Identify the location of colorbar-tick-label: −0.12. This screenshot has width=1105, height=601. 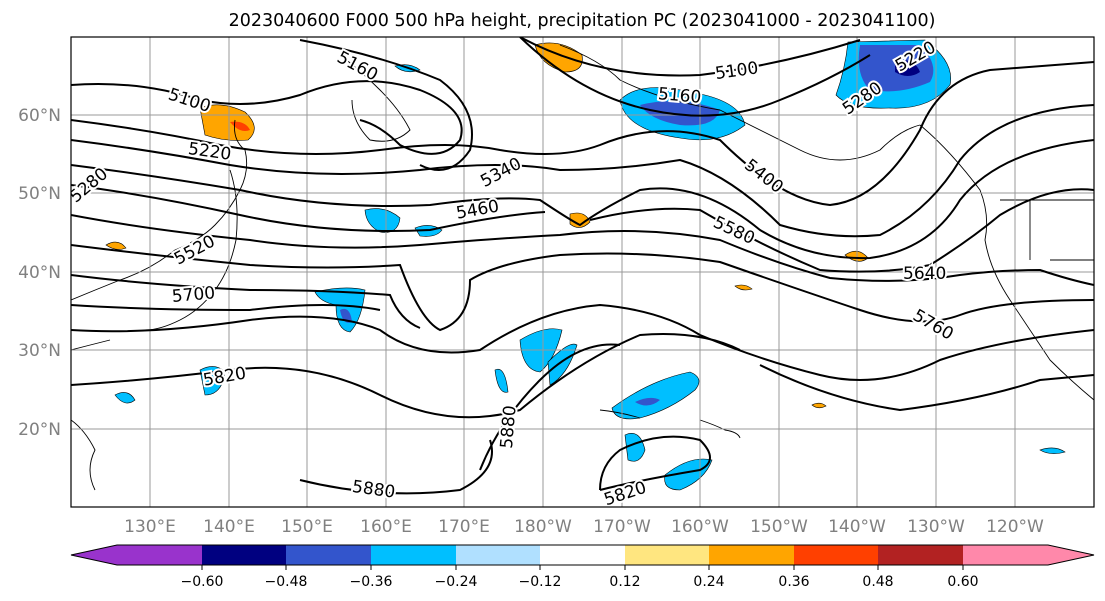
(540, 582).